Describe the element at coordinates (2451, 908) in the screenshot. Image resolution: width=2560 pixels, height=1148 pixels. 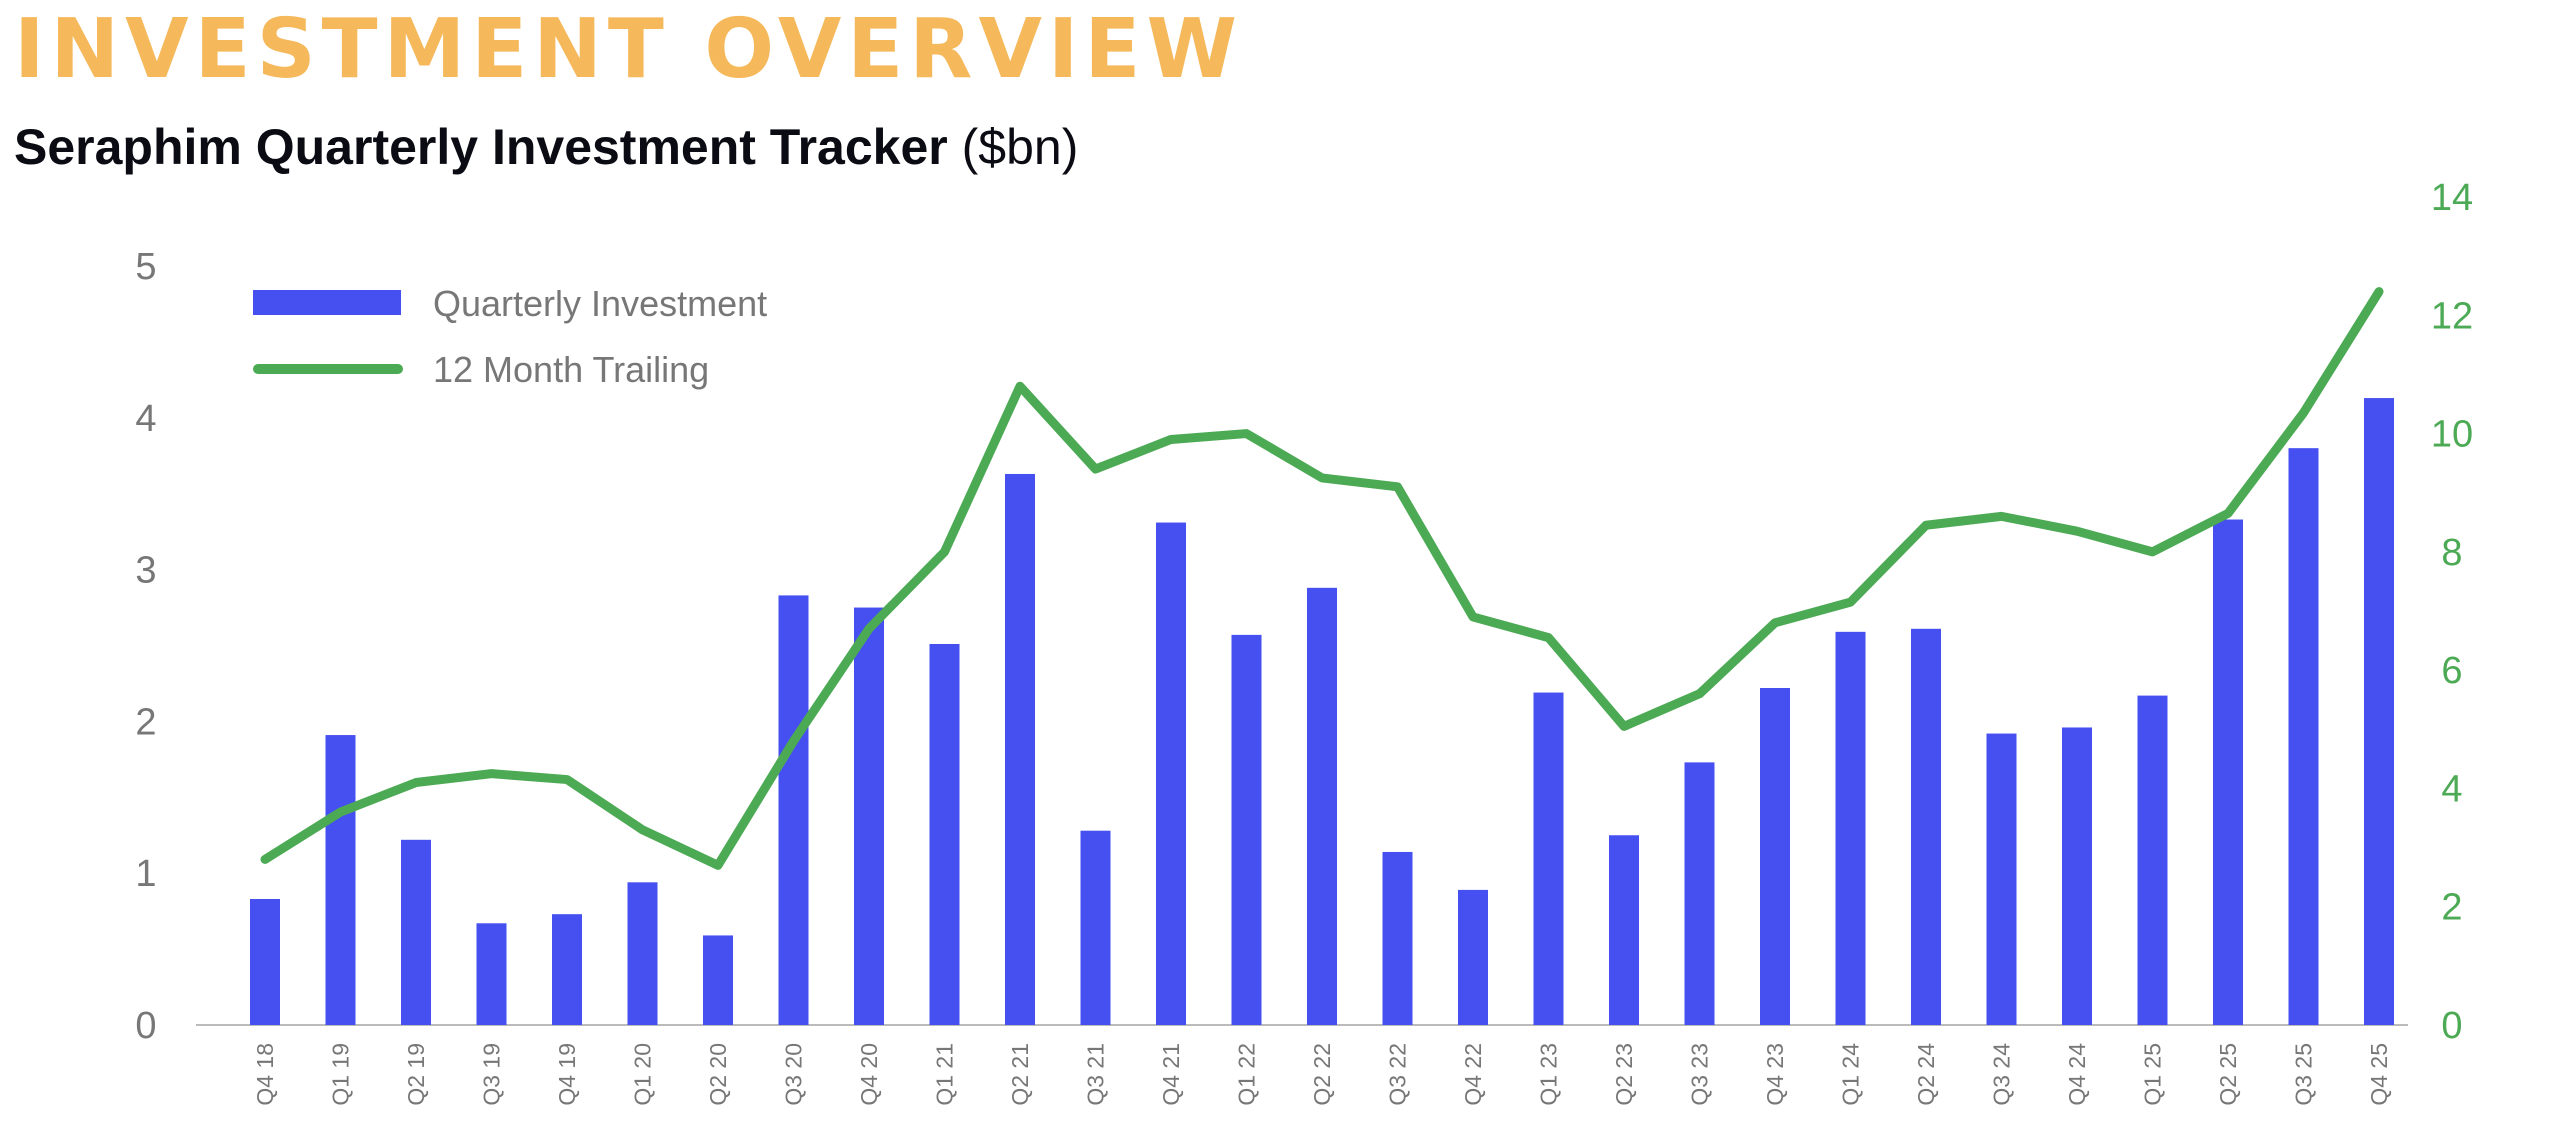
I see `y-right-tick-label: 2` at that location.